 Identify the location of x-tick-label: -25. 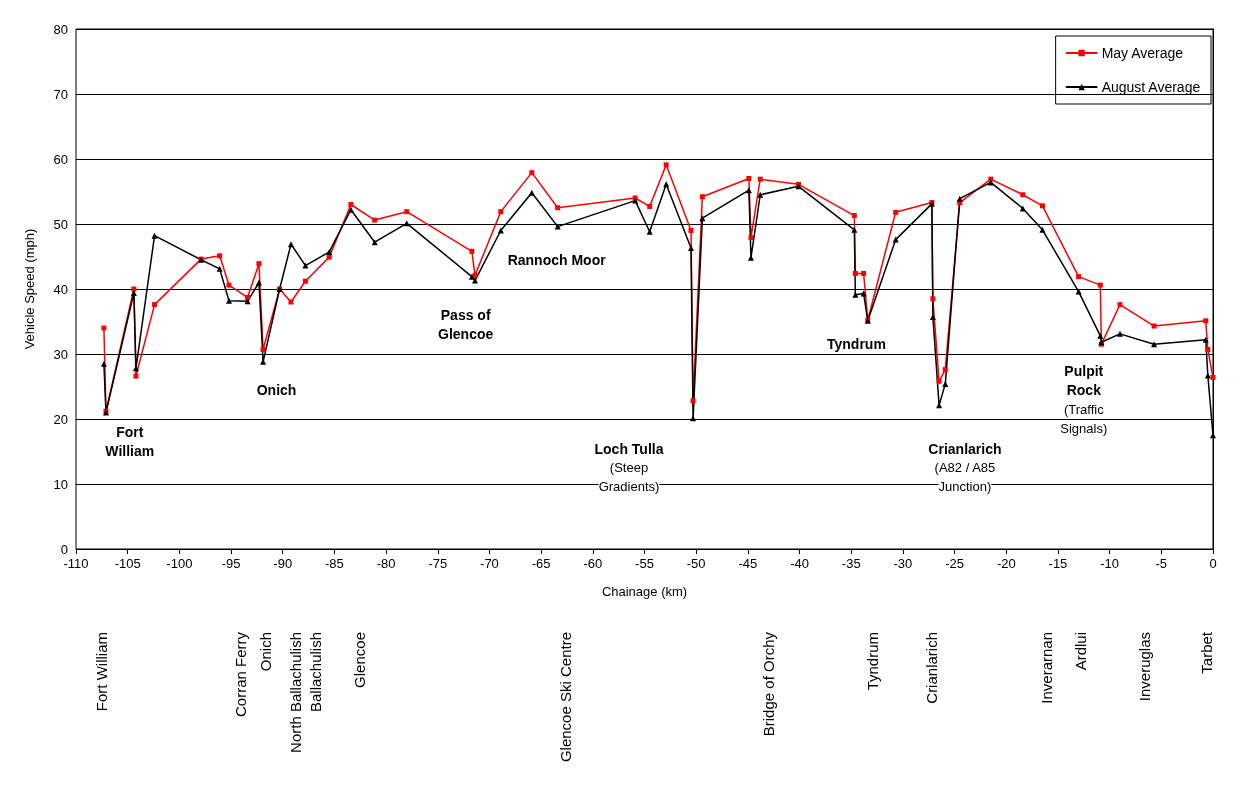
(954, 563).